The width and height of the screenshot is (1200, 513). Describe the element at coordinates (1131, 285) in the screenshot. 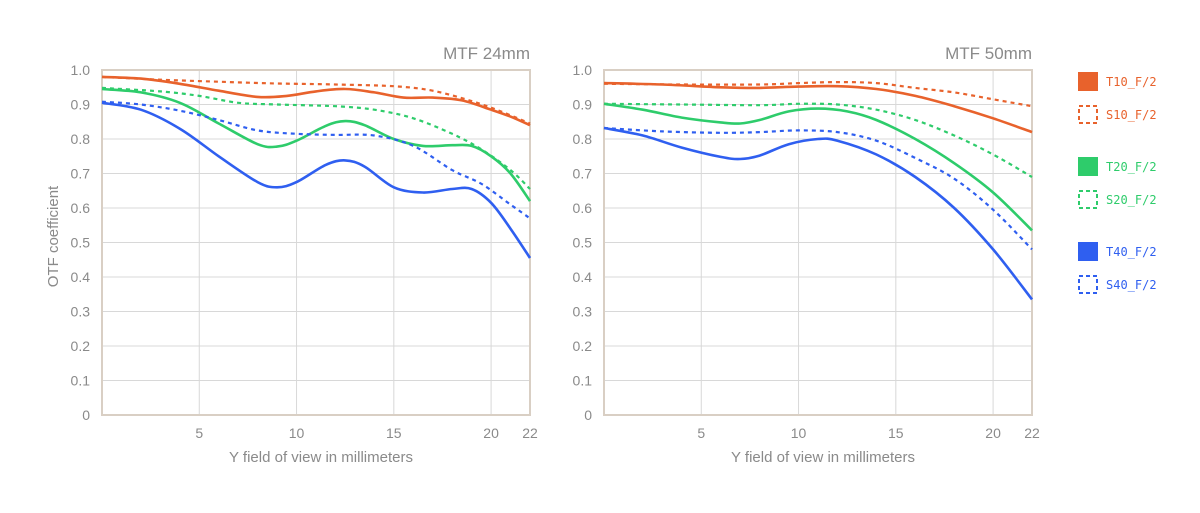

I see `legend-label-s40-f-2: S40_F/2` at that location.